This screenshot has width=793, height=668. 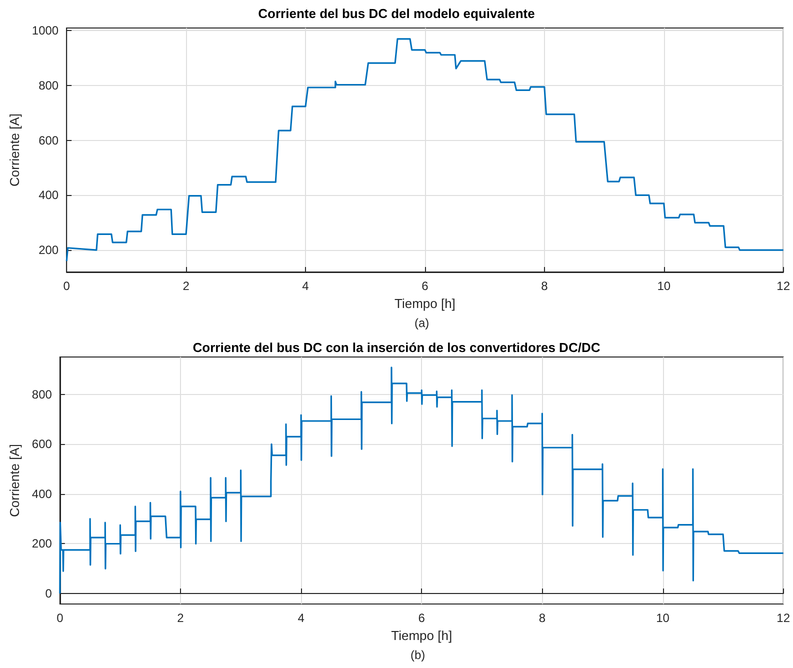 I want to click on y-tick-label: 1000, so click(x=45, y=31).